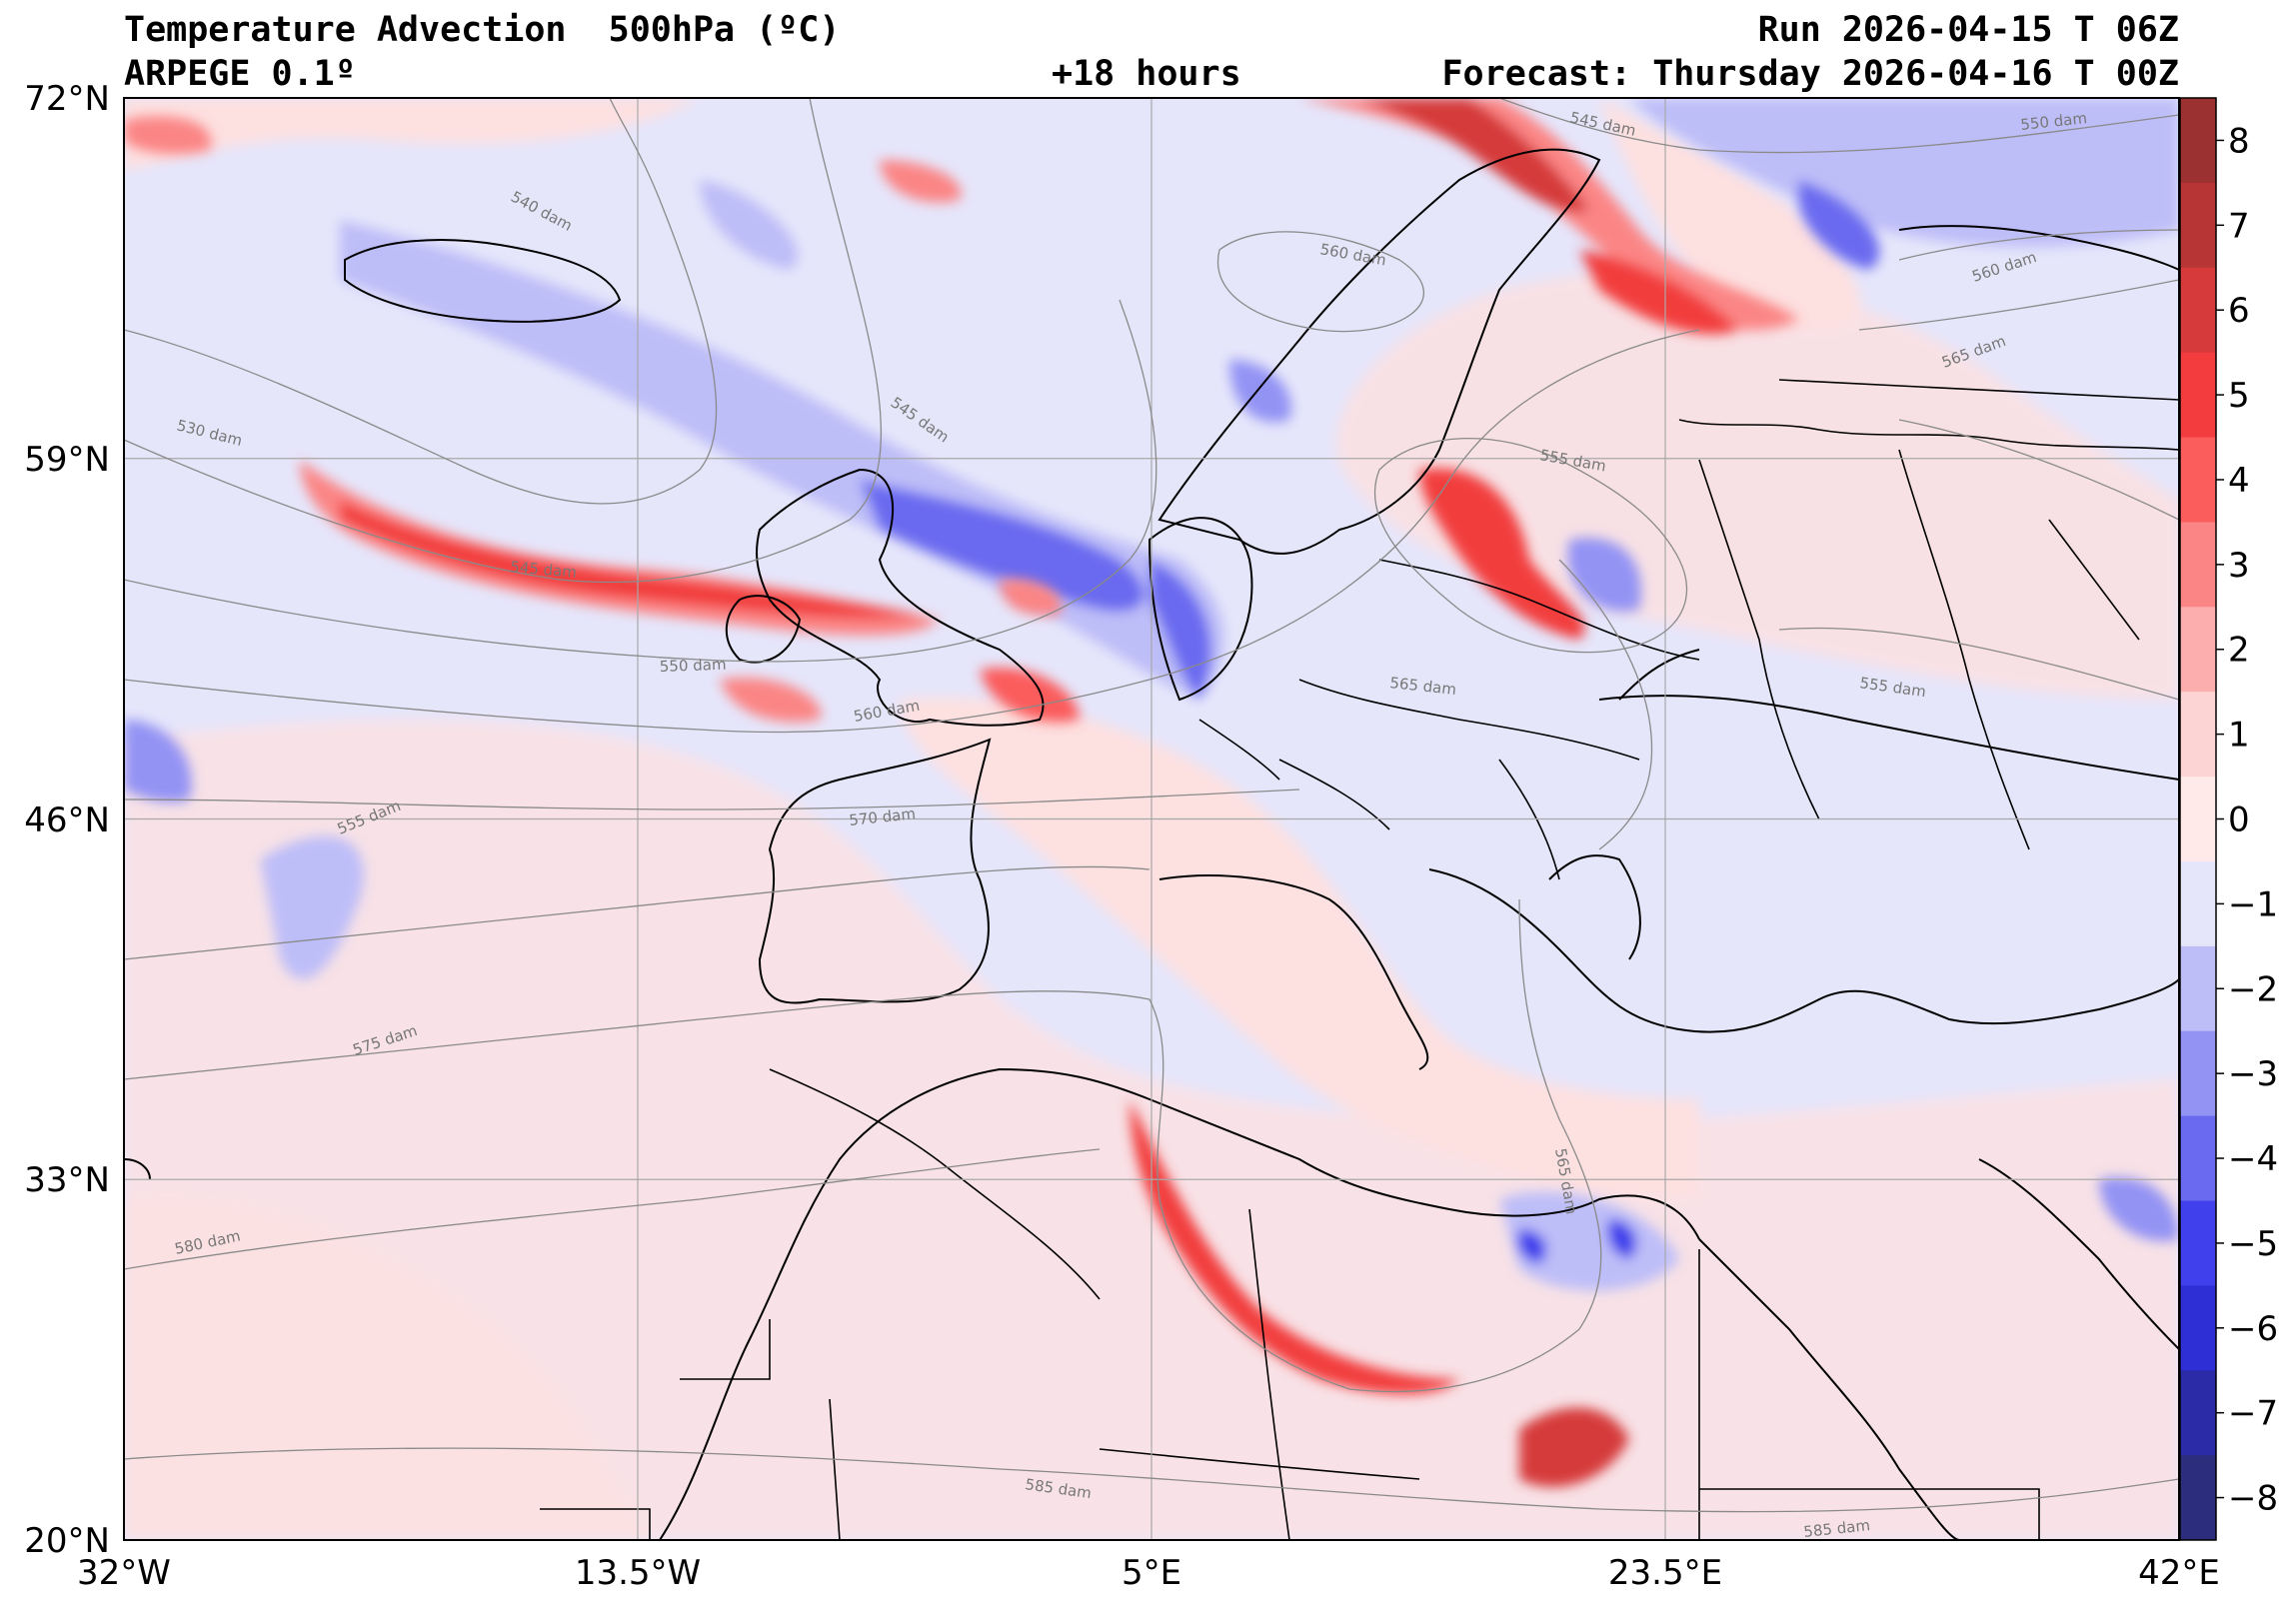 This screenshot has height=1603, width=2296. I want to click on colorbar-tick-label: −1, so click(2253, 904).